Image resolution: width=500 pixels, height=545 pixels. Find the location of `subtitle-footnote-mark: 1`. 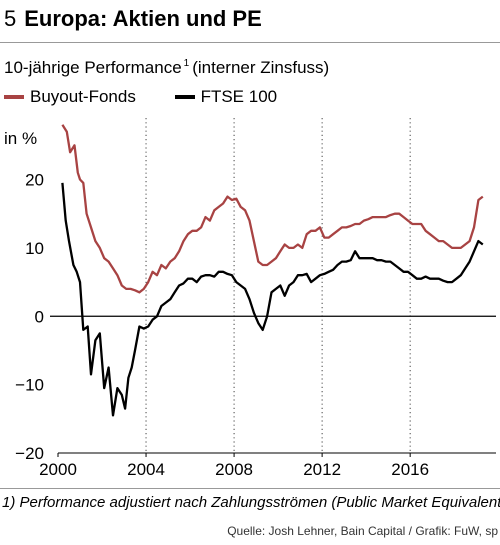

subtitle-footnote-mark: 1 is located at coordinates (186, 63).